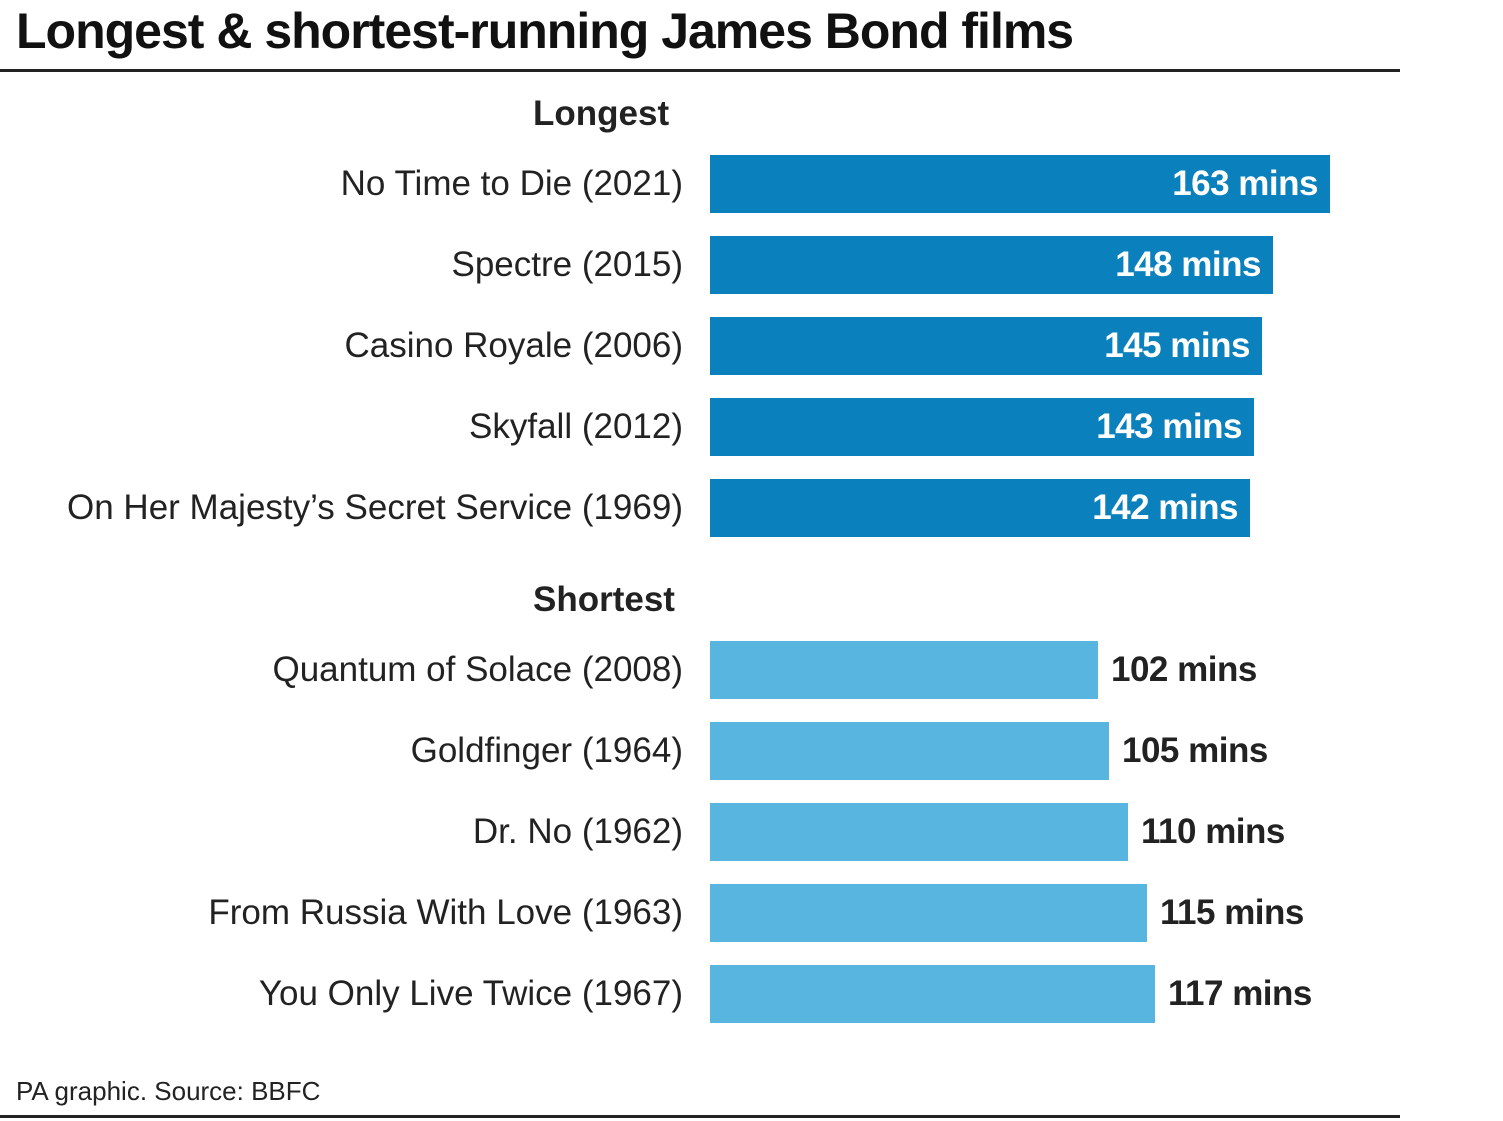 The height and width of the screenshot is (1121, 1503). What do you see at coordinates (1195, 750) in the screenshot?
I see `value-label: 105 mins` at bounding box center [1195, 750].